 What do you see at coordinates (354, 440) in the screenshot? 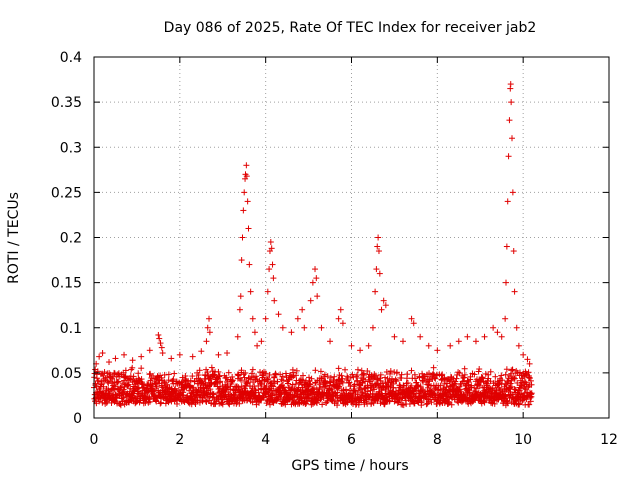
I see `x-tick-labels: 0 2 4 6 8 10 12` at bounding box center [354, 440].